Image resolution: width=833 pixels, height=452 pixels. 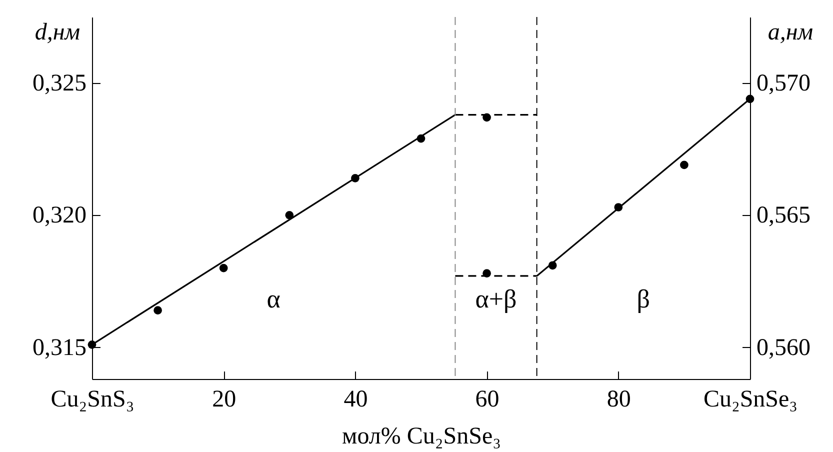 I want to click on y-tick-label: 0,320, so click(x=59, y=215).